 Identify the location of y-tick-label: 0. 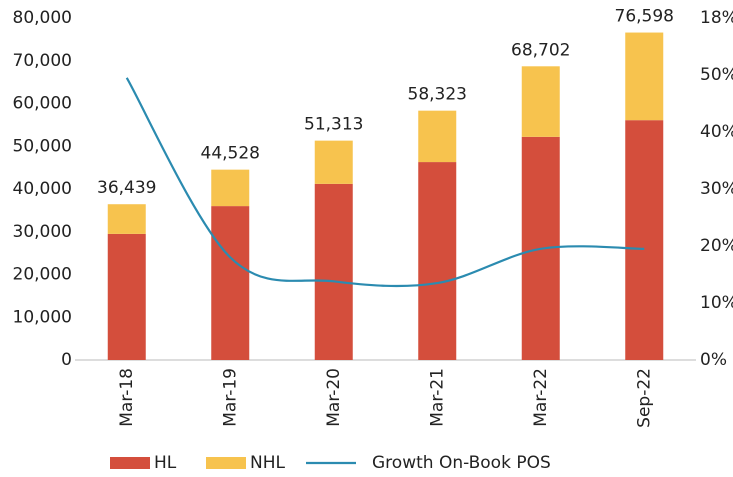
(66, 360).